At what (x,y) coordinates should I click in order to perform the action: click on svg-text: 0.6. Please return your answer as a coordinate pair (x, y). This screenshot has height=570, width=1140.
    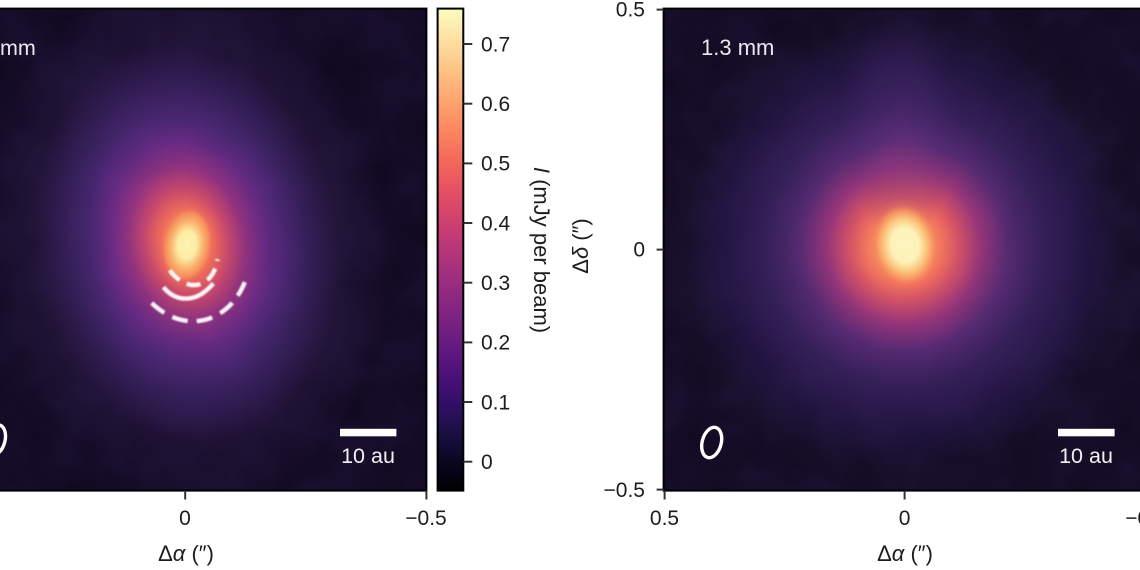
    Looking at the image, I should click on (495, 104).